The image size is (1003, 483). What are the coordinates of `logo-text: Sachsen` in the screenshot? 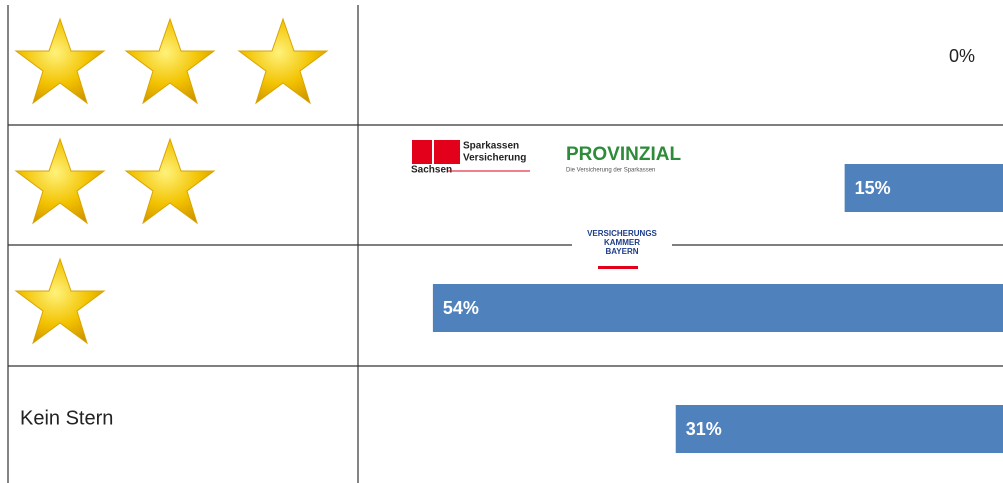 It's located at (431, 170).